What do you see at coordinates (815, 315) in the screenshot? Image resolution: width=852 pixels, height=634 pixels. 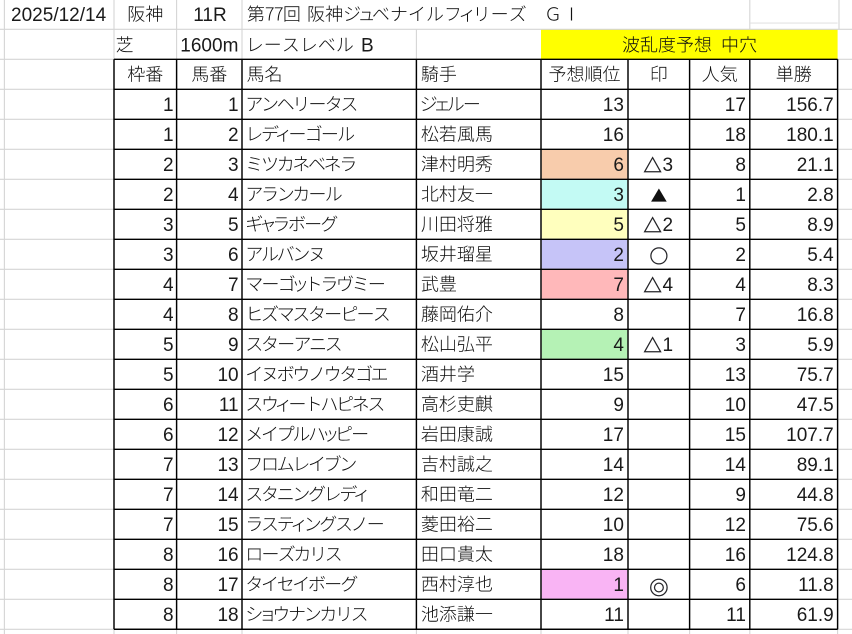 I see `svg-text: 16.8` at bounding box center [815, 315].